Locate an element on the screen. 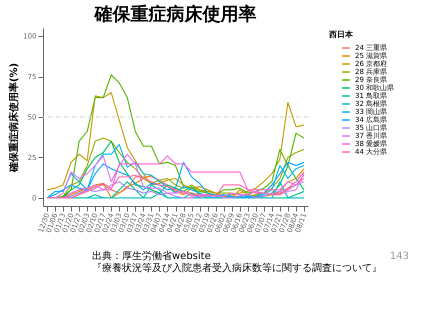 Image resolution: width=427 pixels, height=320 pixels. legend-title: 西日本 is located at coordinates (341, 34).